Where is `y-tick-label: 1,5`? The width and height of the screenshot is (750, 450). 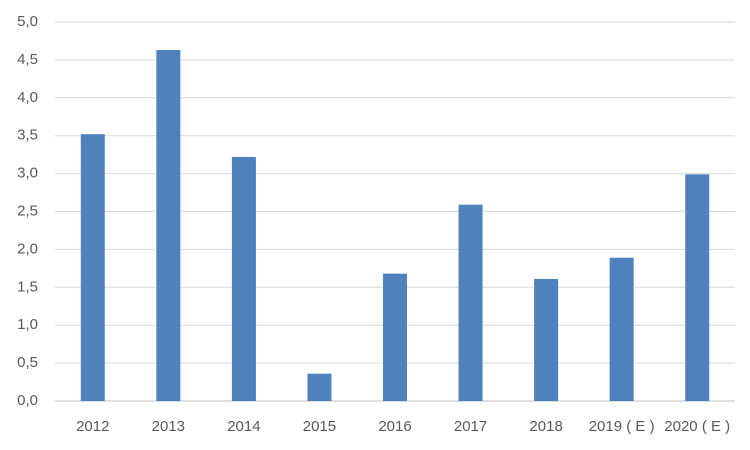 y-tick-label: 1,5 is located at coordinates (27, 286).